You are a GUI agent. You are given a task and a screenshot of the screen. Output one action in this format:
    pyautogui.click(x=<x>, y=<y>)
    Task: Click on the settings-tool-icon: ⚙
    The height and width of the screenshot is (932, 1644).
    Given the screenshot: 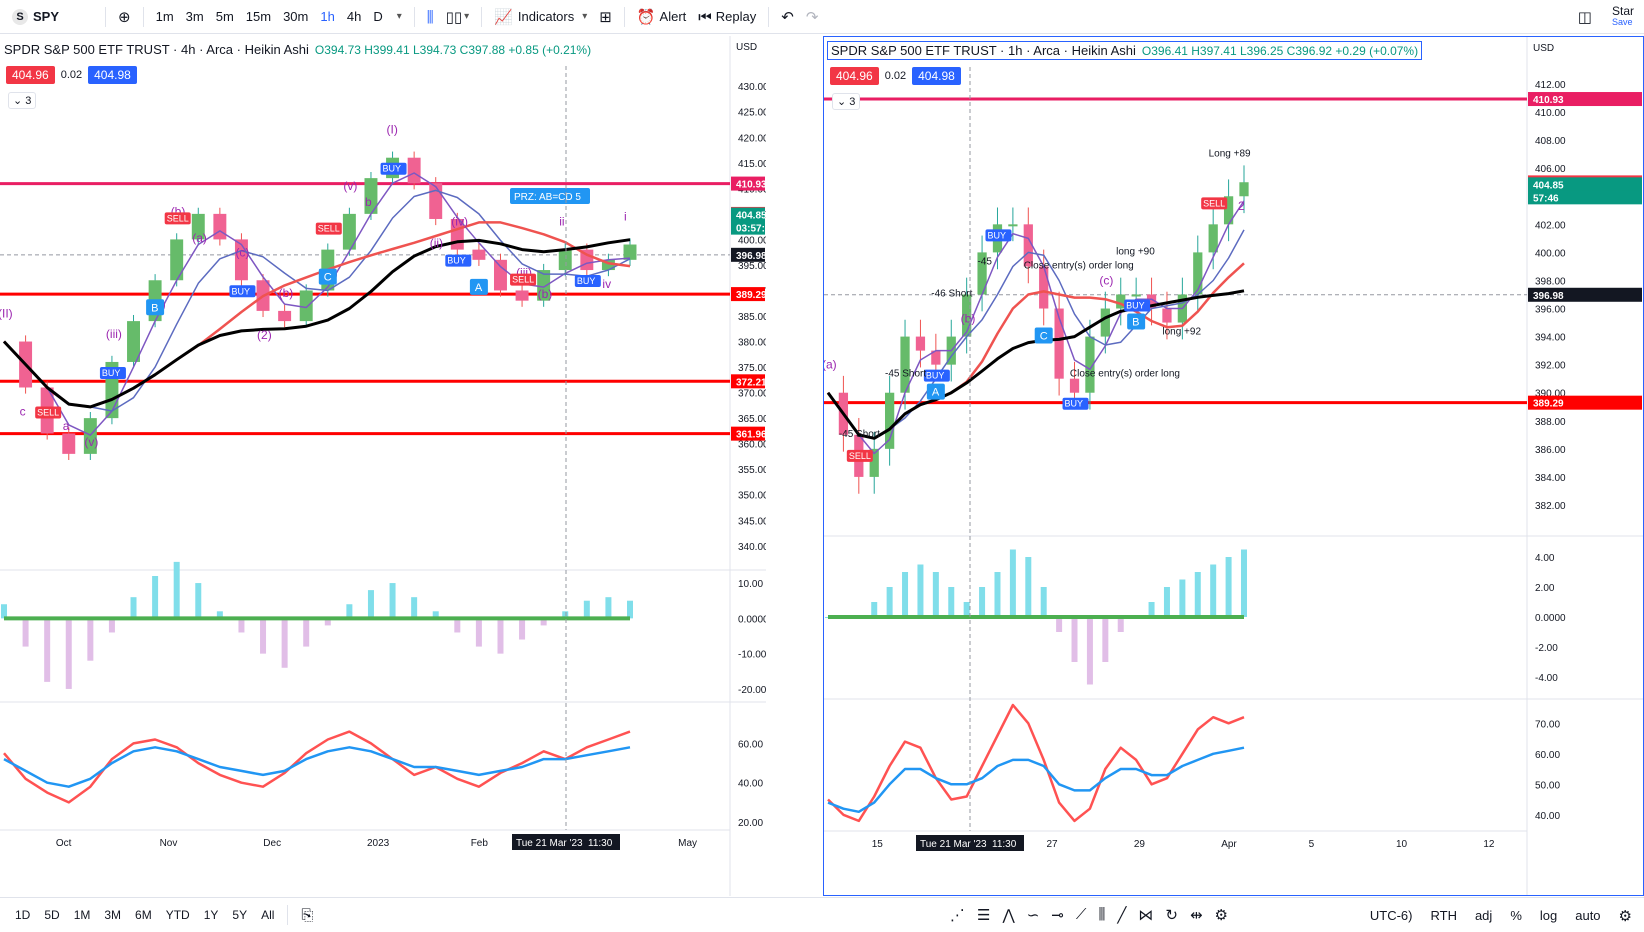 What is the action you would take?
    pyautogui.click(x=1221, y=915)
    